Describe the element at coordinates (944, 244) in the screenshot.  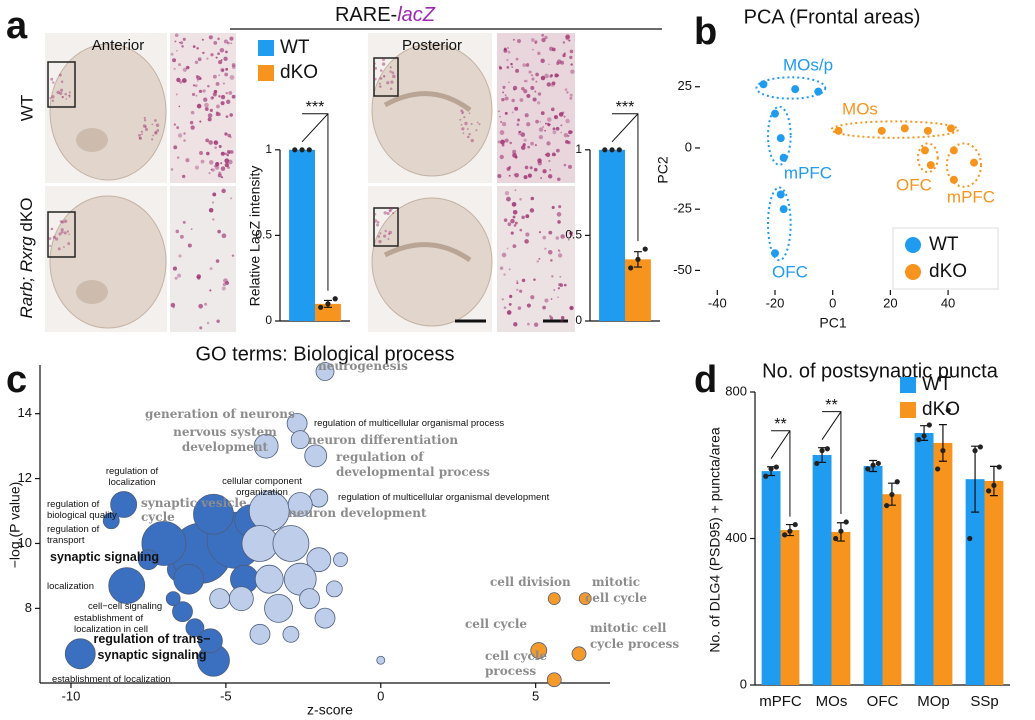
I see `legend-label: WT` at that location.